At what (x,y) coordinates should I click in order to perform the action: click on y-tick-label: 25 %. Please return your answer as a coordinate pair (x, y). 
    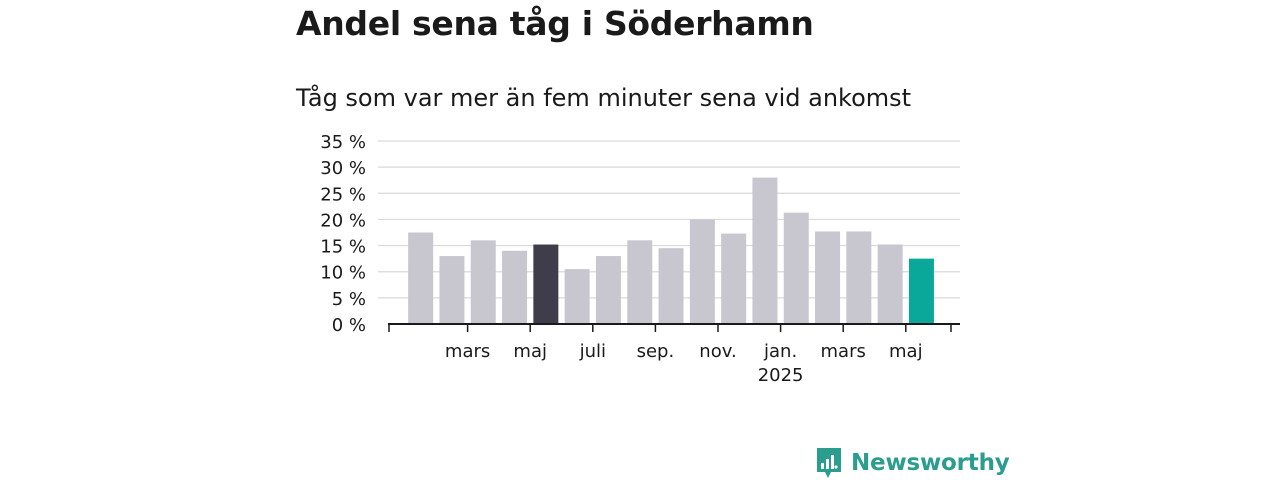
    Looking at the image, I should click on (343, 194).